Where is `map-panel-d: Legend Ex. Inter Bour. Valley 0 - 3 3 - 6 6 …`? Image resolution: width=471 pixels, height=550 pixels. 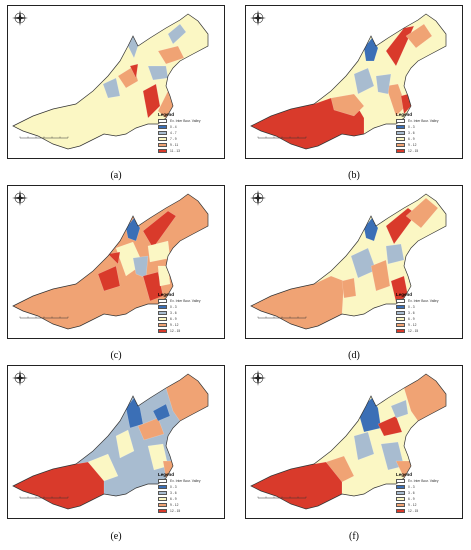 map-panel-d: Legend Ex. Inter Bour. Valley 0 - 3 3 - 6 6 … is located at coordinates (354, 262).